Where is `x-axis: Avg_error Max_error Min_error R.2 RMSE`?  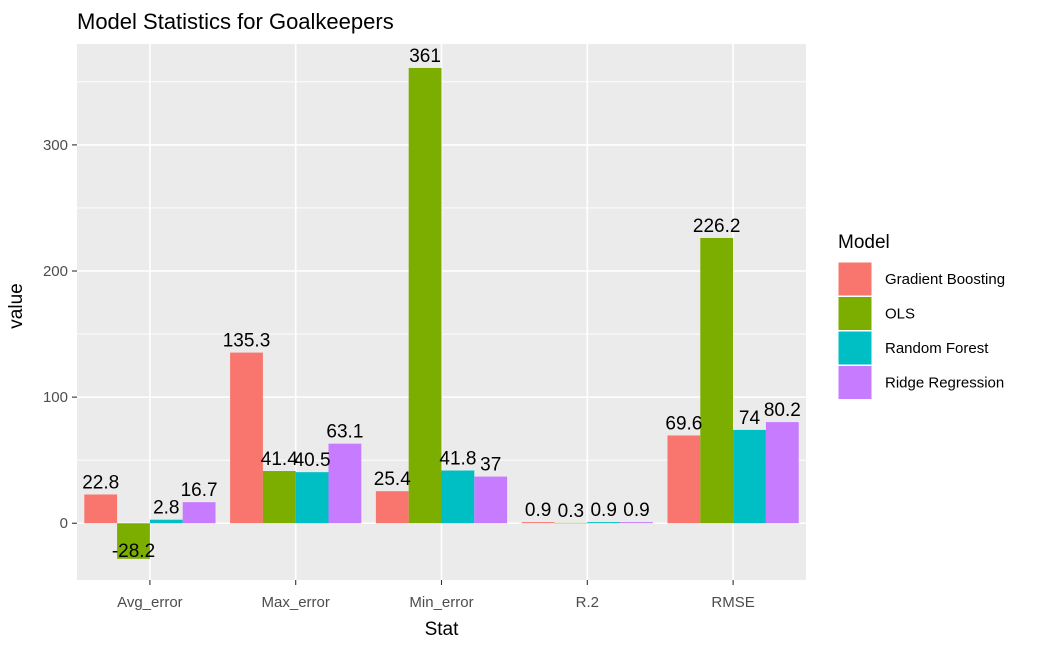
x-axis: Avg_error Max_error Min_error R.2 RMSE is located at coordinates (436, 595).